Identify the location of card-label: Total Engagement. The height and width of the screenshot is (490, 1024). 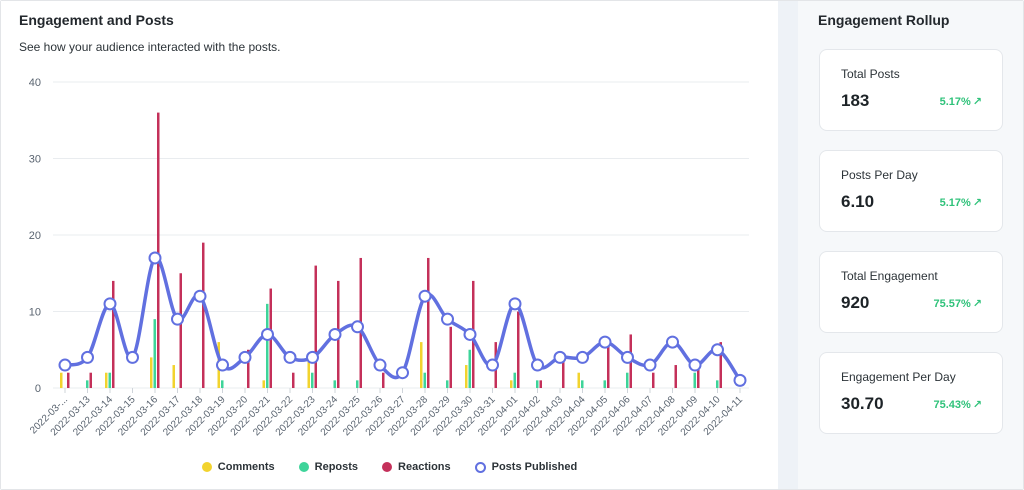
(889, 276).